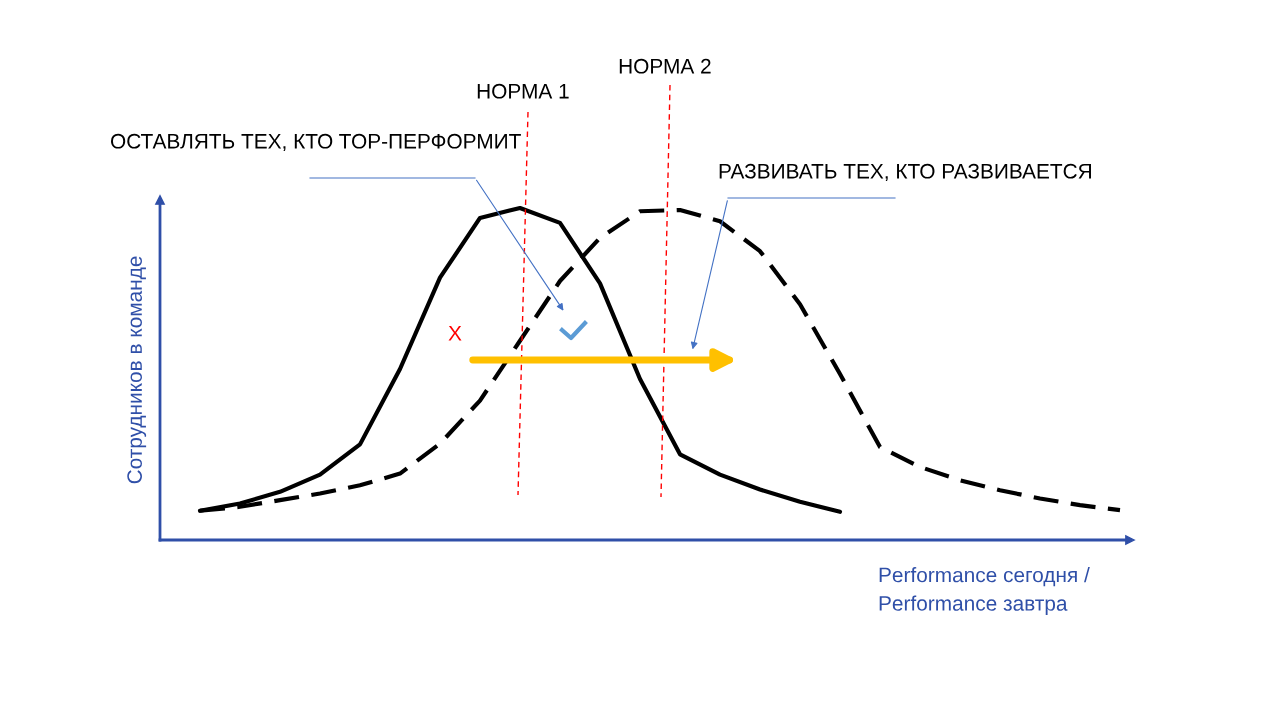  I want to click on text: НОРМА 1, so click(523, 91).